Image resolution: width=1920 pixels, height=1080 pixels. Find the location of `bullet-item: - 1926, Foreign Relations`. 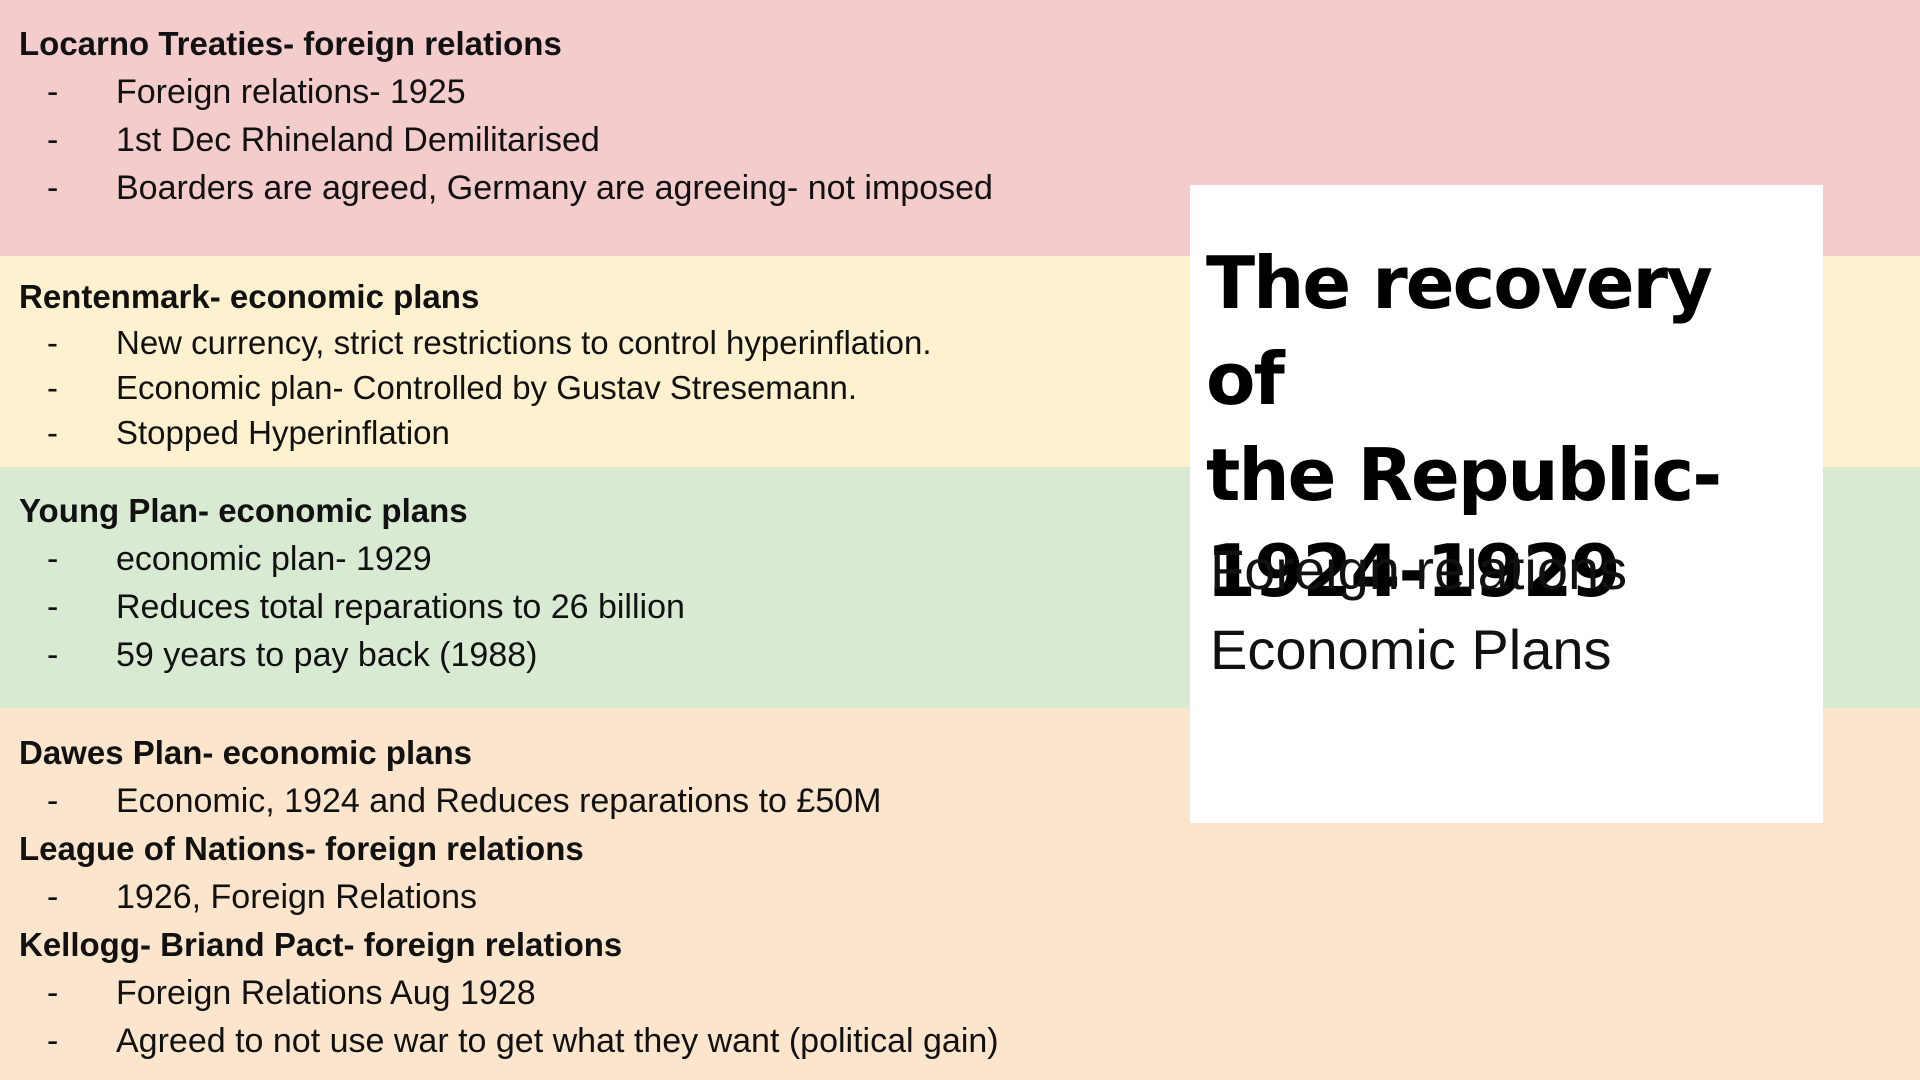

bullet-item: - 1926, Foreign Relations is located at coordinates (969, 897).